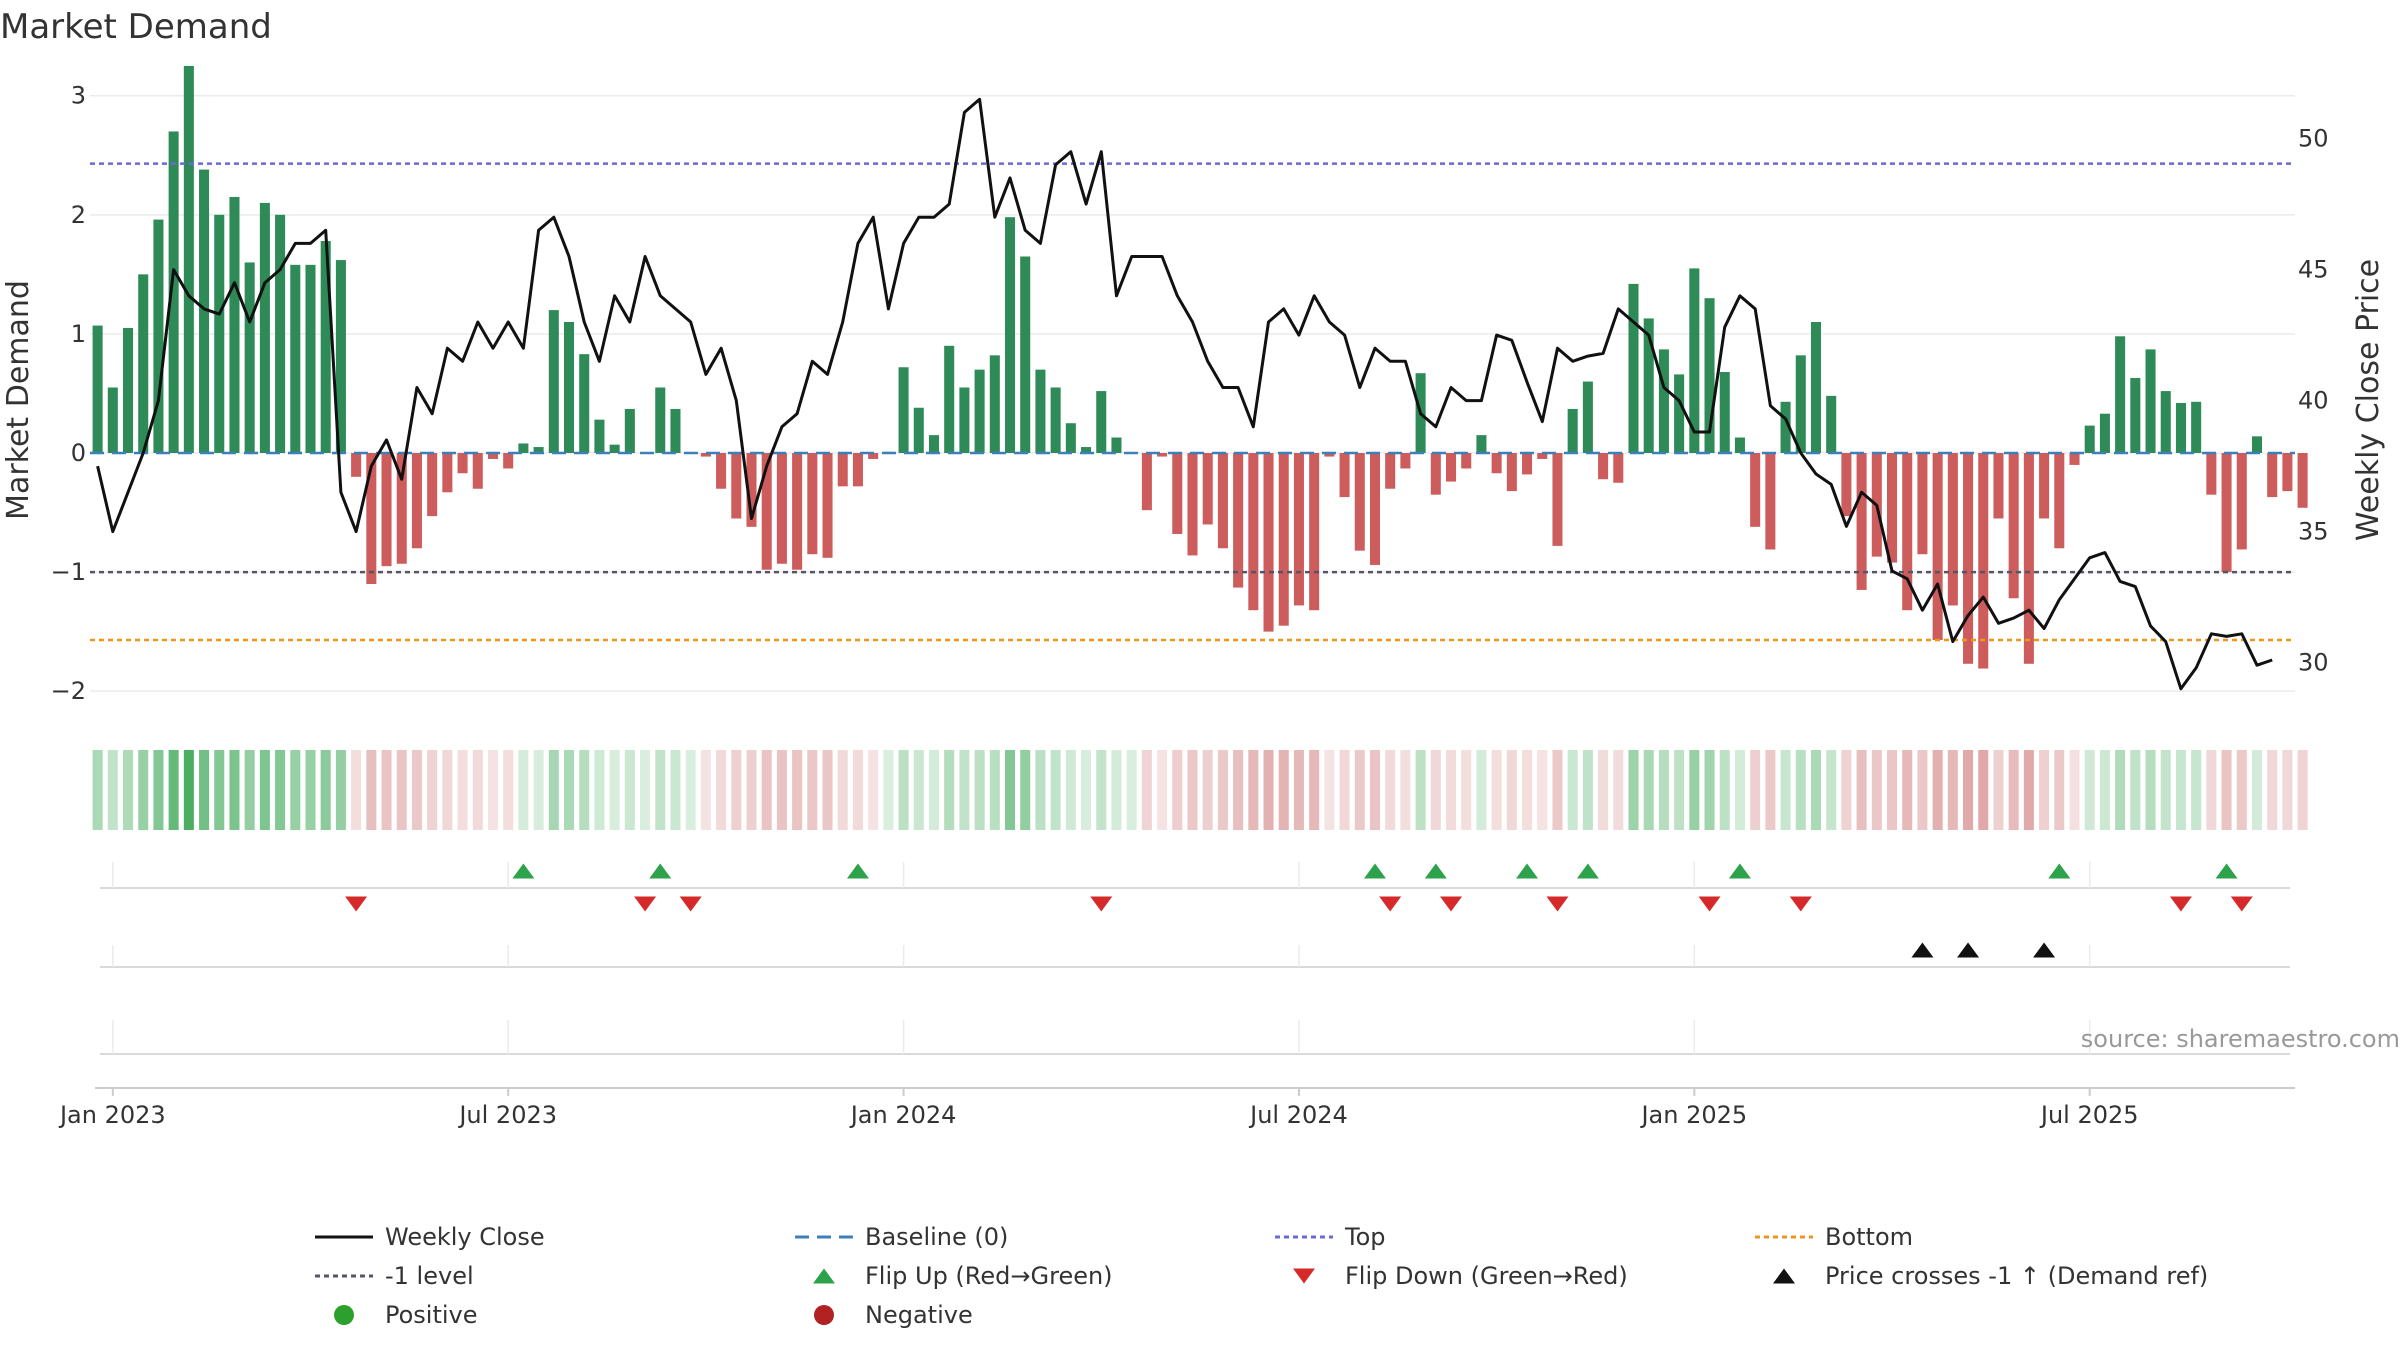  I want to click on y-tick-right: 30, so click(2313, 663).